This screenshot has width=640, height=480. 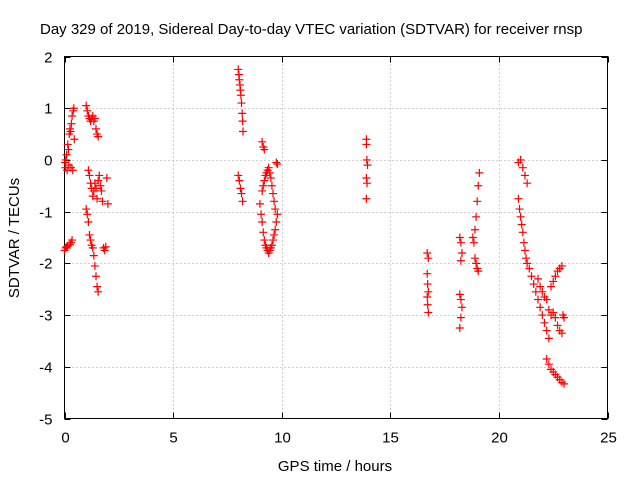 I want to click on y-tick-label: -5, so click(x=45, y=420).